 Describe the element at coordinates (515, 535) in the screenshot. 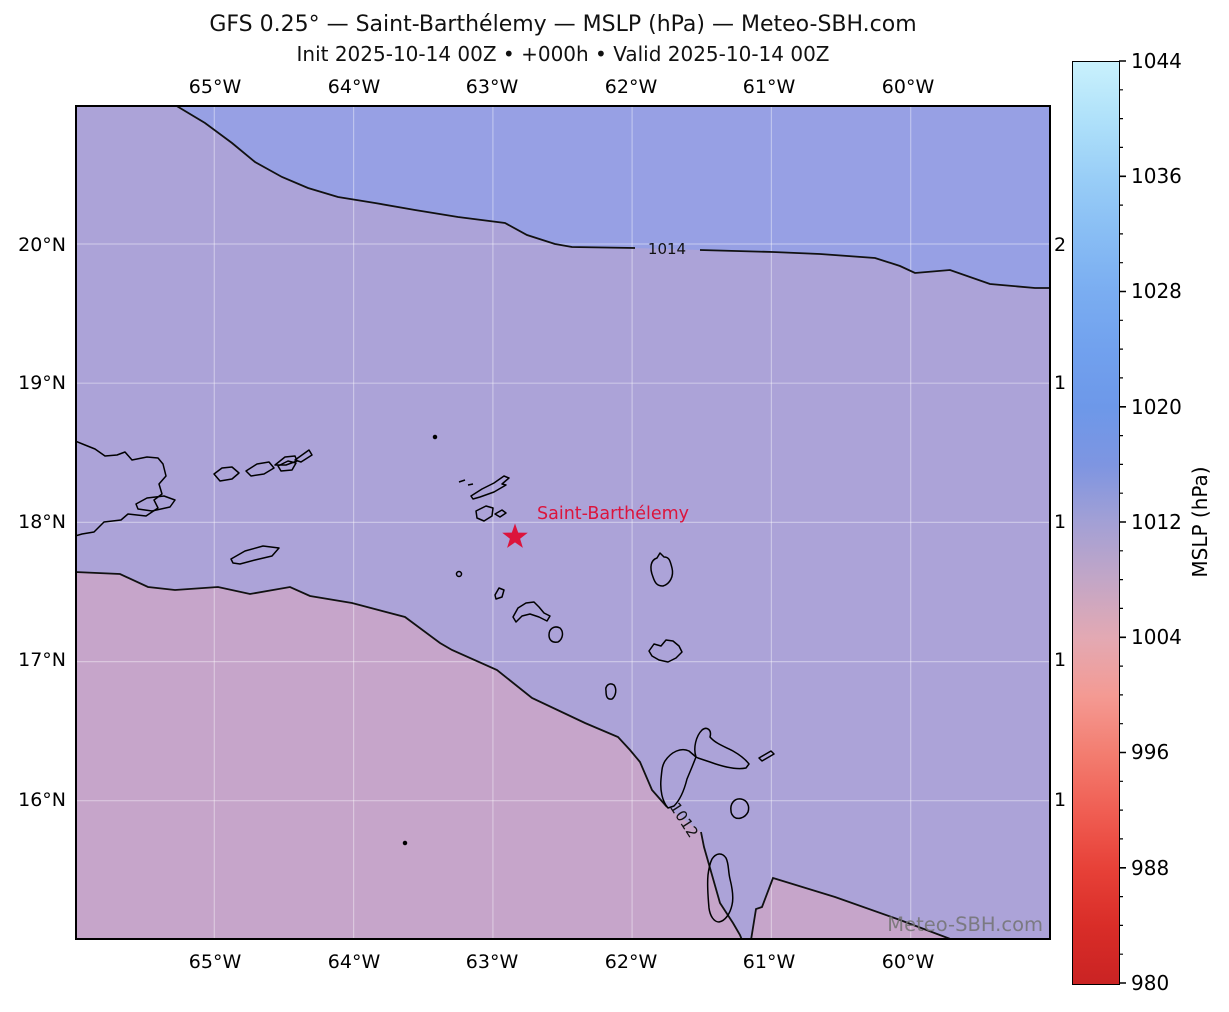

I see `station-star-marker` at that location.